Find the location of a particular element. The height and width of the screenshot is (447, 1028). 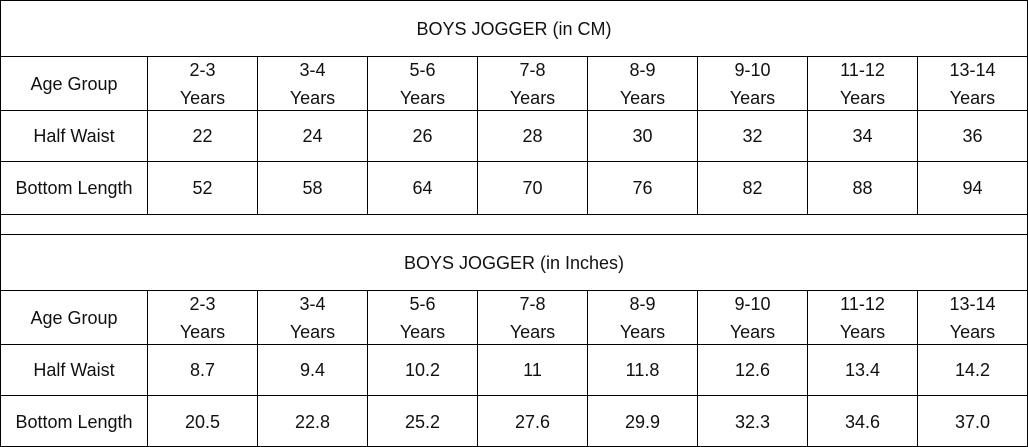

measure-cell: 32.3 is located at coordinates (753, 421).